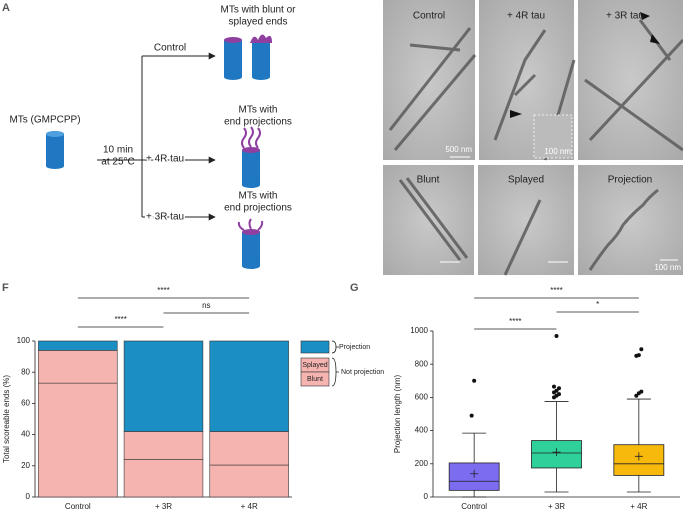 Image resolution: width=683 pixels, height=512 pixels. What do you see at coordinates (354, 288) in the screenshot?
I see `panel-label: G` at bounding box center [354, 288].